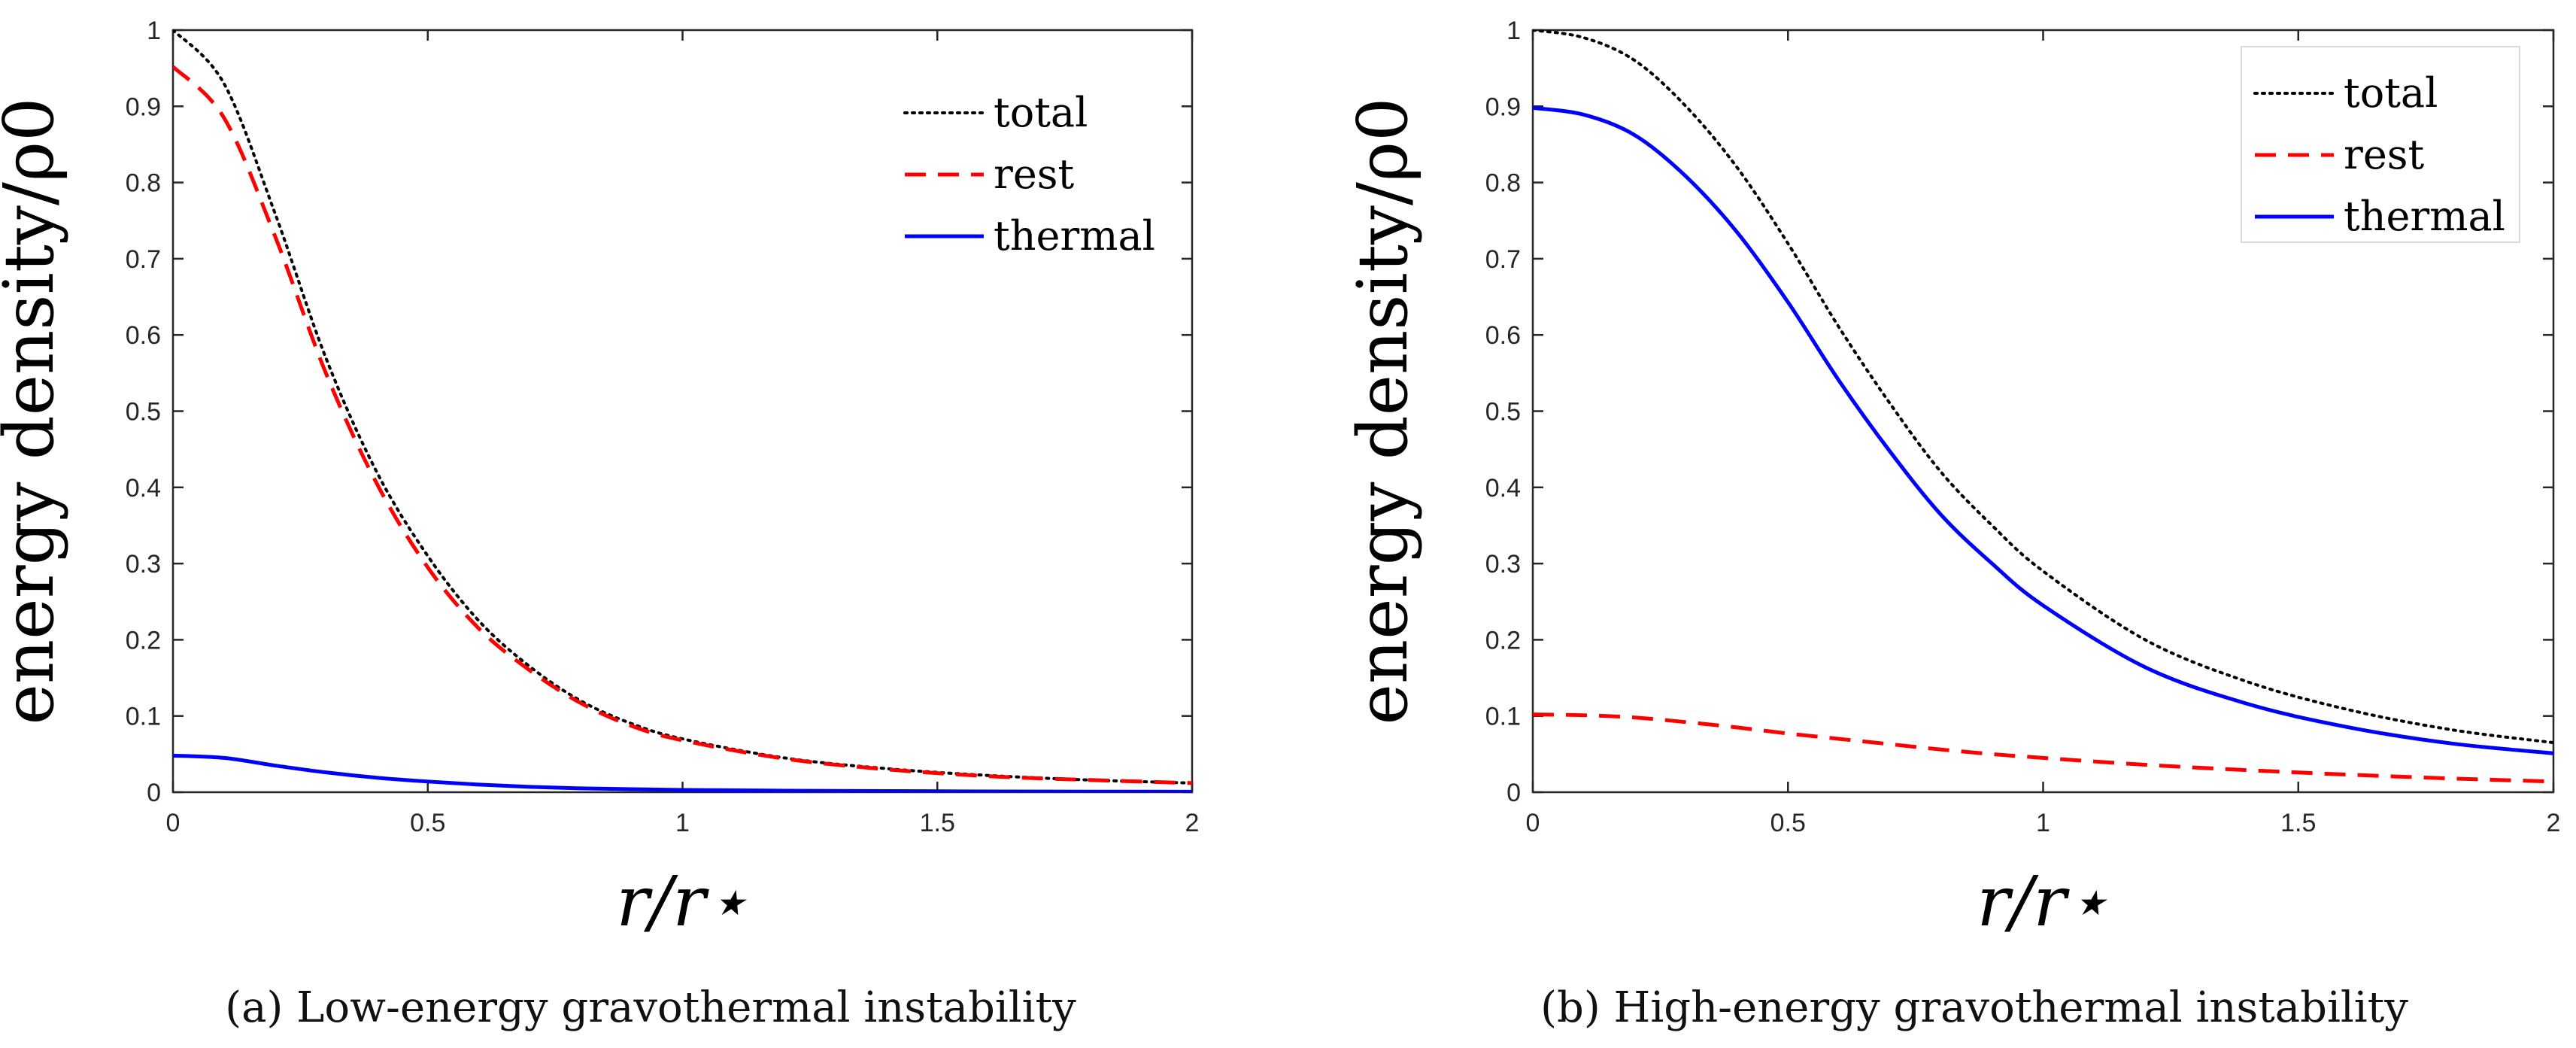 This screenshot has width=2576, height=1048. What do you see at coordinates (2043, 748) in the screenshot?
I see `series-line-rest` at bounding box center [2043, 748].